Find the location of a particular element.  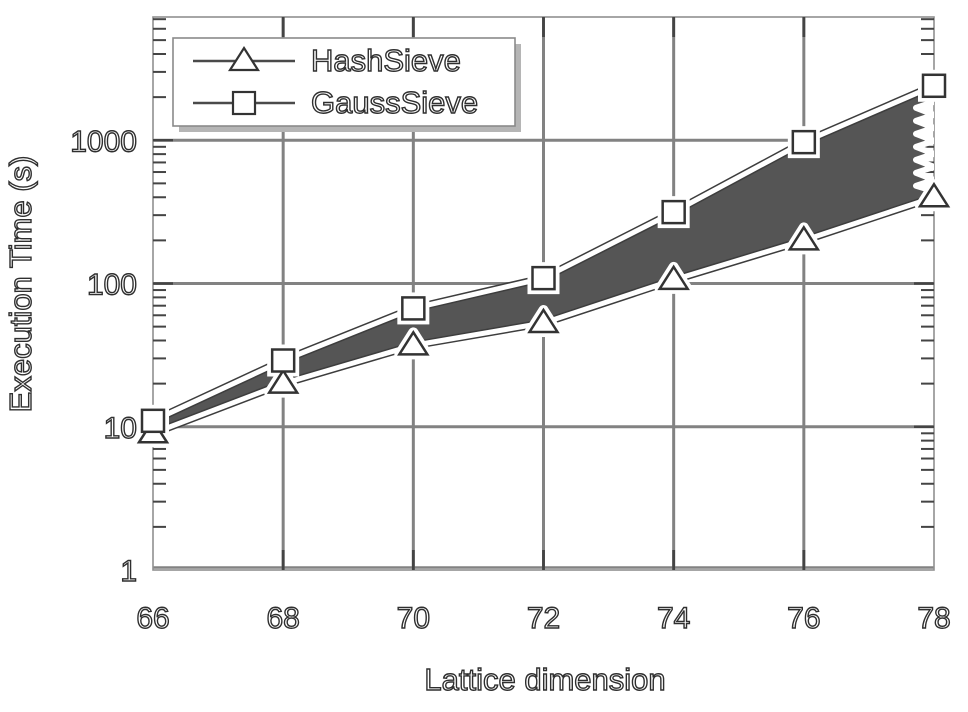

y-axis-title: Execution Time (s) is located at coordinates (20, 284).